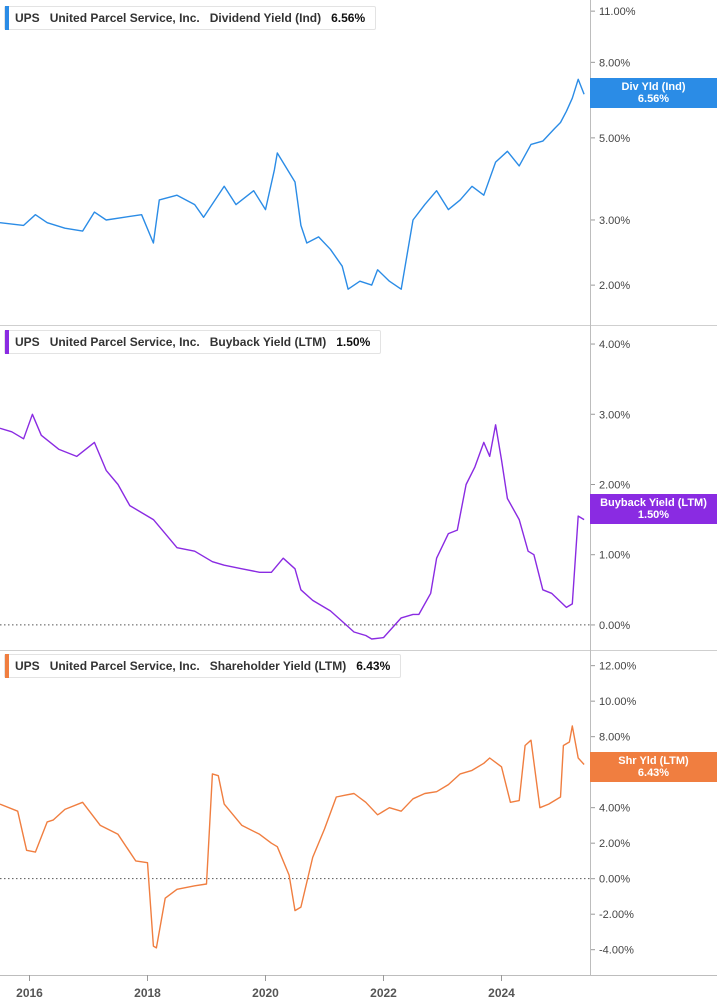 The height and width of the screenshot is (1005, 717). I want to click on x-tick-label: 2020, so click(265, 993).